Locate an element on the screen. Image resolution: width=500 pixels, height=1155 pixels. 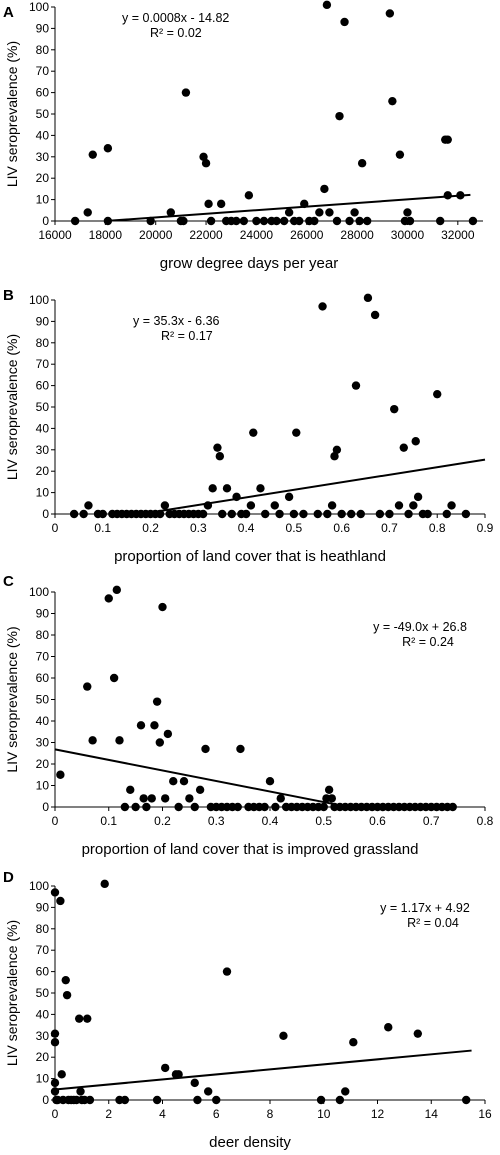
panel-d-x-axis-label: deer density is located at coordinates (250, 1142).